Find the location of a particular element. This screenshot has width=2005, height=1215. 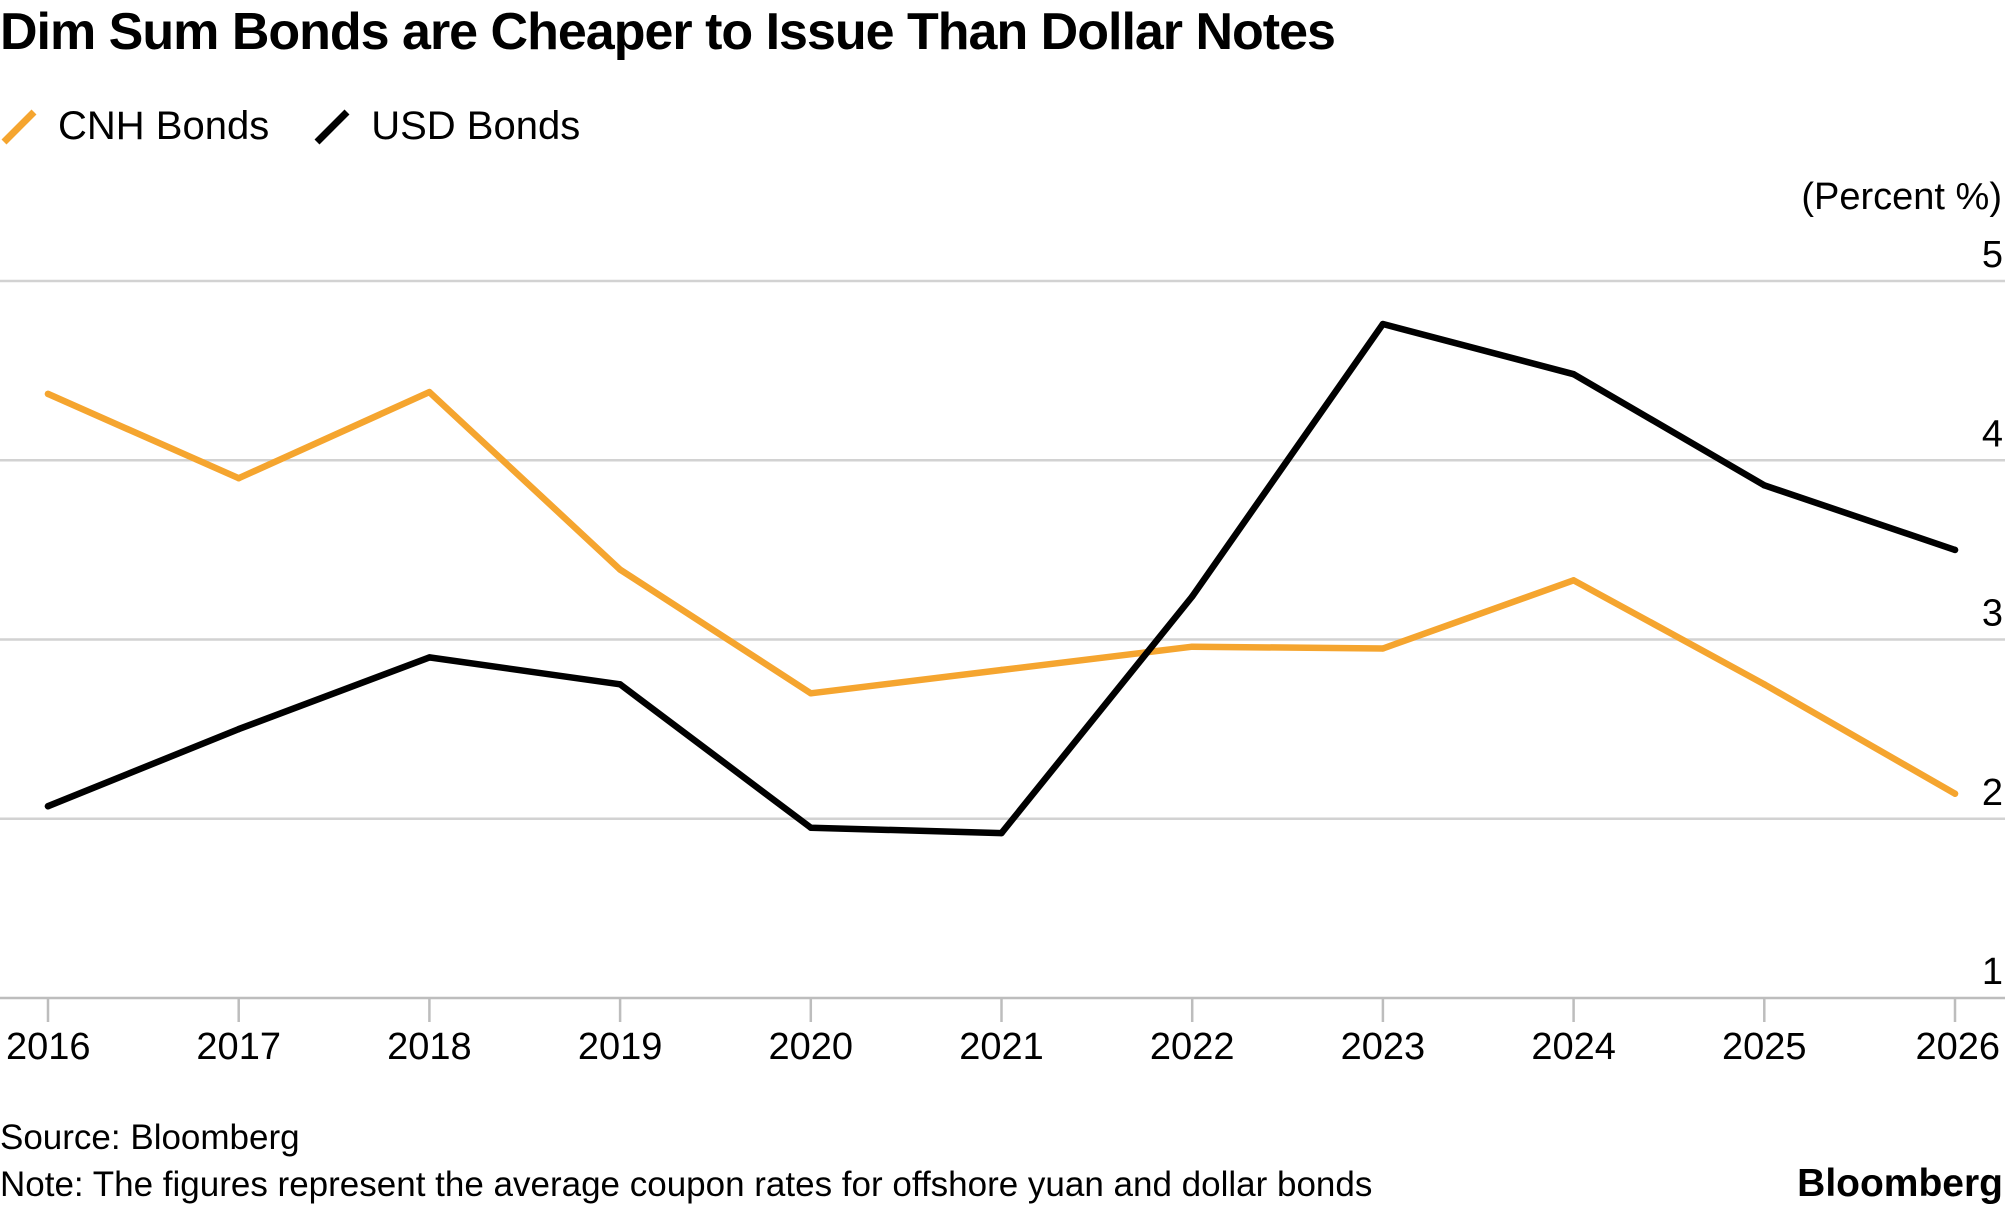

cnh-point-2017 is located at coordinates (238, 478).